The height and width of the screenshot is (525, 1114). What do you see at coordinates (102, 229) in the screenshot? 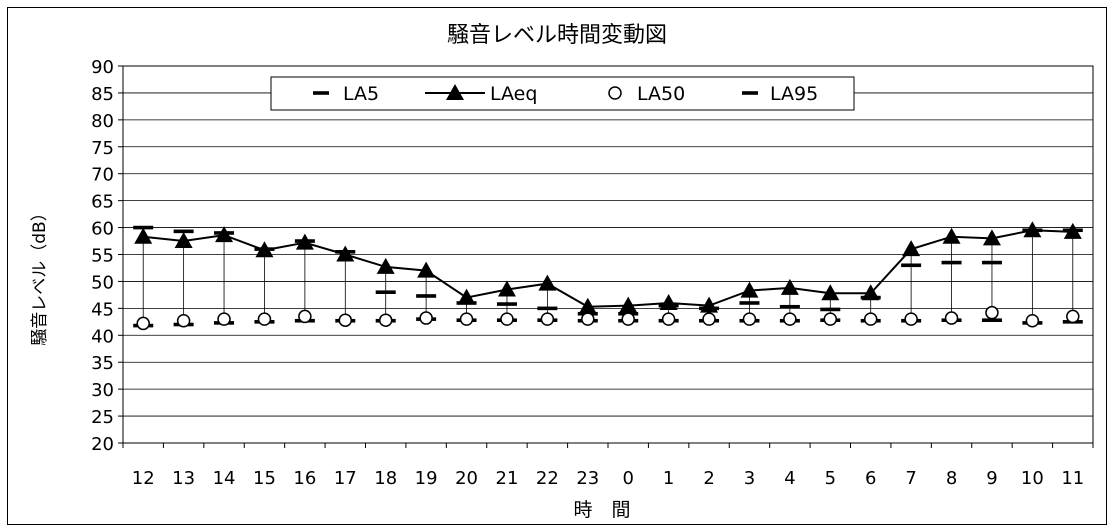
I see `y-tick-label: 60` at bounding box center [102, 229].